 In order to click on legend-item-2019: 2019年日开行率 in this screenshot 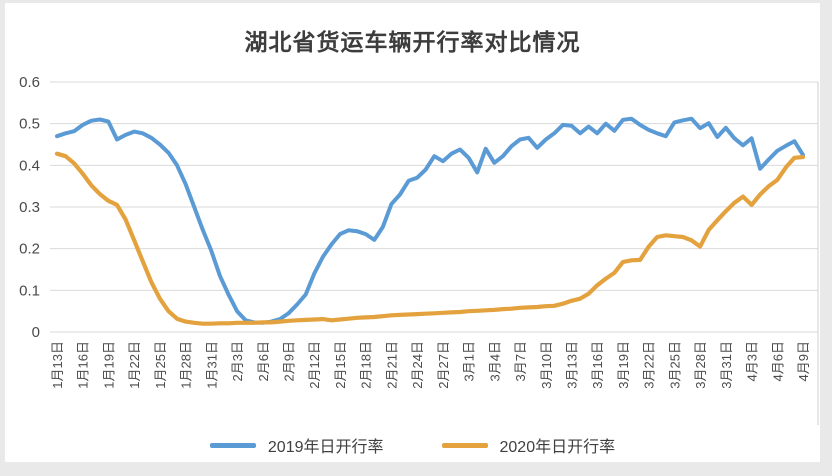, I will do `click(296, 445)`.